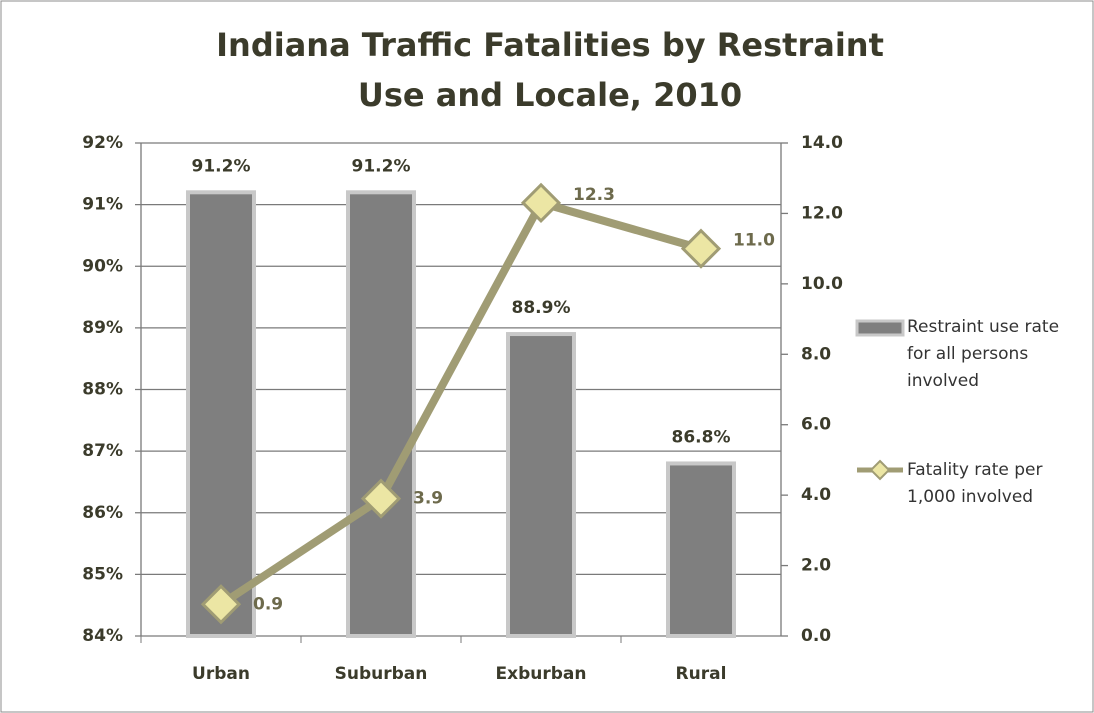 The width and height of the screenshot is (1094, 713). What do you see at coordinates (816, 495) in the screenshot?
I see `y2-tick-label: 4.0` at bounding box center [816, 495].